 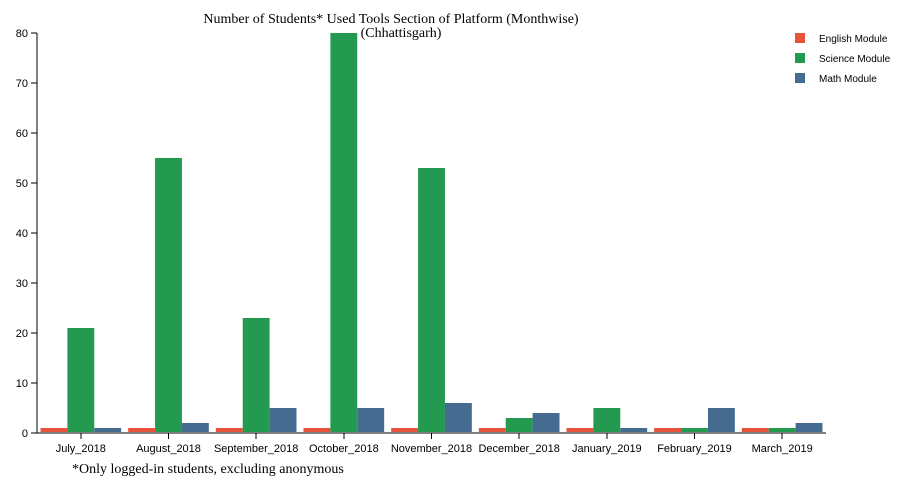 What do you see at coordinates (518, 449) in the screenshot?
I see `x-tick-label: December_2018` at bounding box center [518, 449].